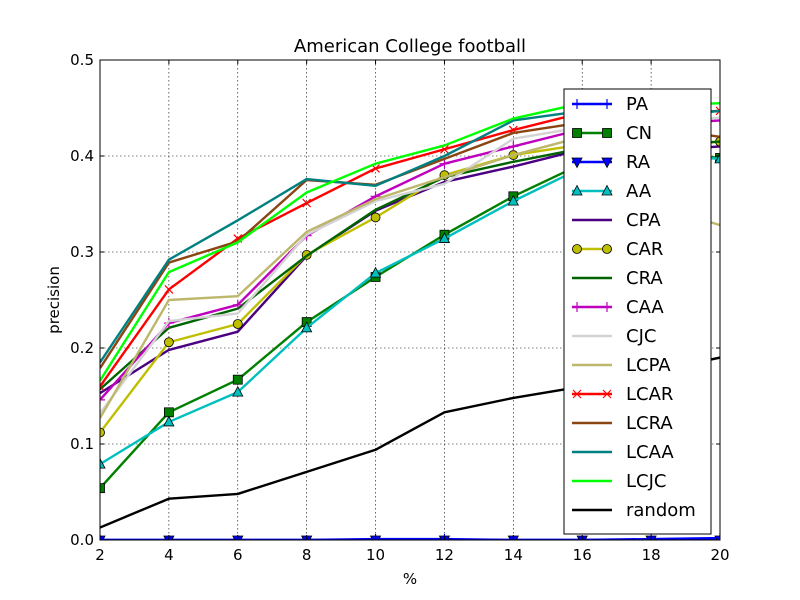 Image resolution: width=800 pixels, height=600 pixels. I want to click on legend-item-car: CAR, so click(617, 249).